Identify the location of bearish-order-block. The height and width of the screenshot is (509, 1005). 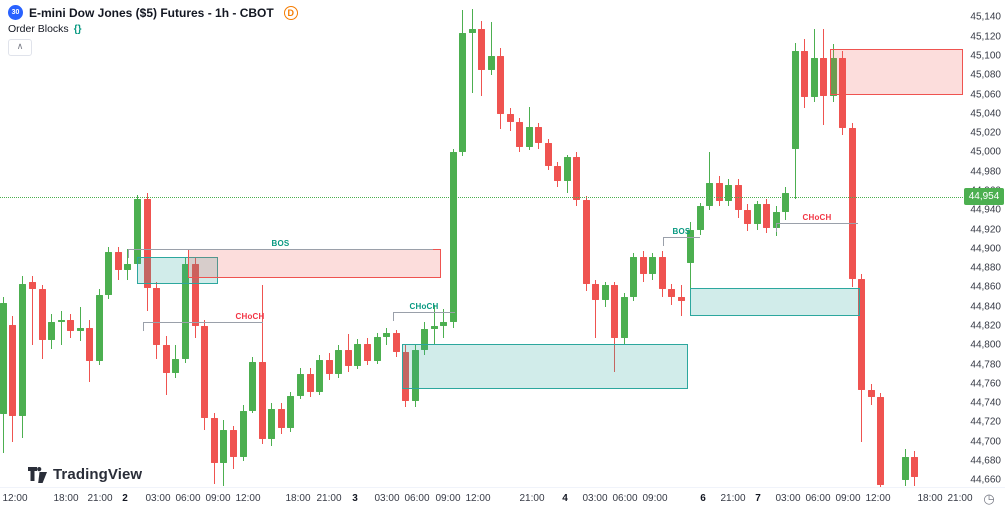
(314, 263).